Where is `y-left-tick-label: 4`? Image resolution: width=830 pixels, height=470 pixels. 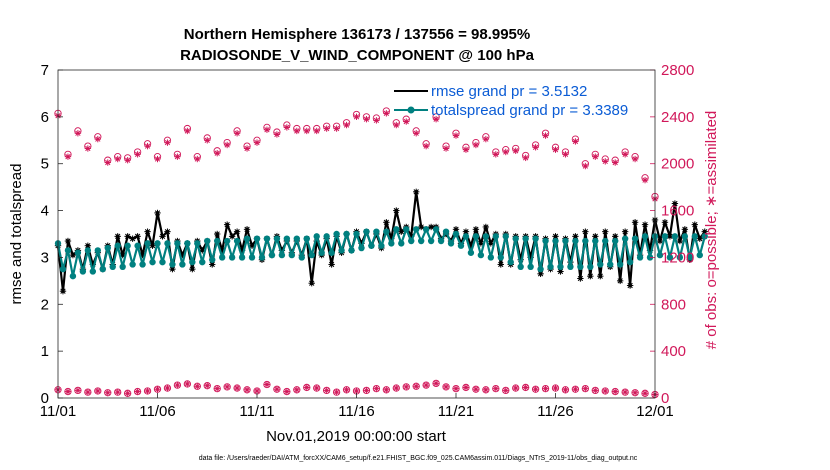 y-left-tick-label: 4 is located at coordinates (45, 211).